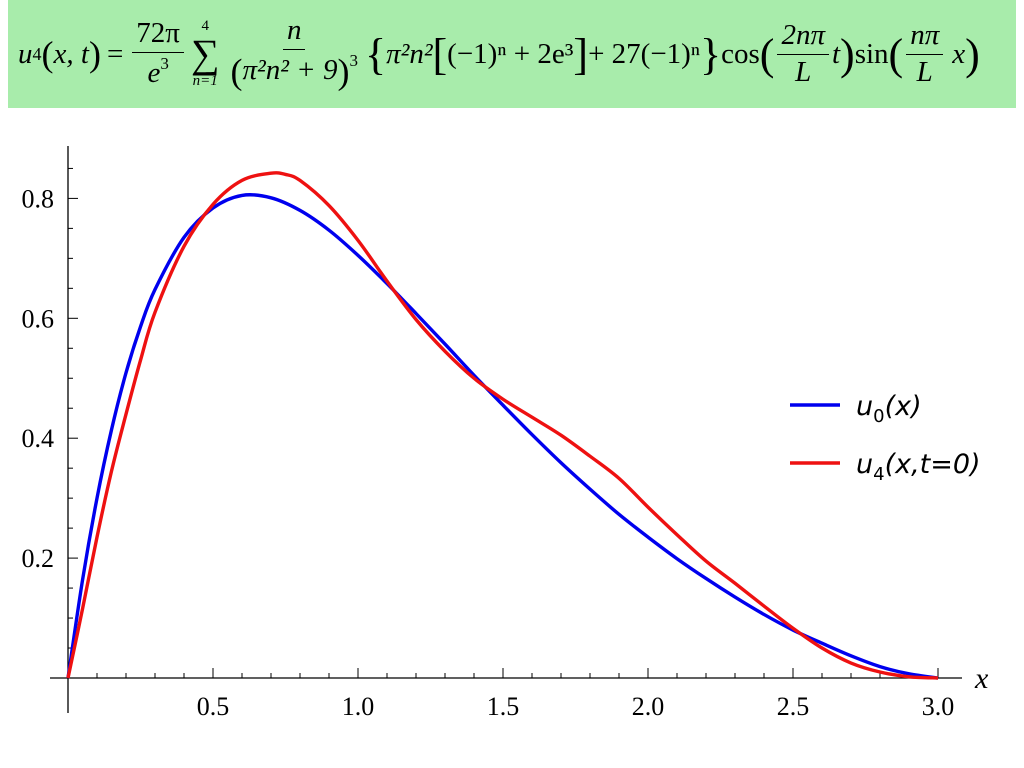  I want to click on sum-upper: 4, so click(205, 26).